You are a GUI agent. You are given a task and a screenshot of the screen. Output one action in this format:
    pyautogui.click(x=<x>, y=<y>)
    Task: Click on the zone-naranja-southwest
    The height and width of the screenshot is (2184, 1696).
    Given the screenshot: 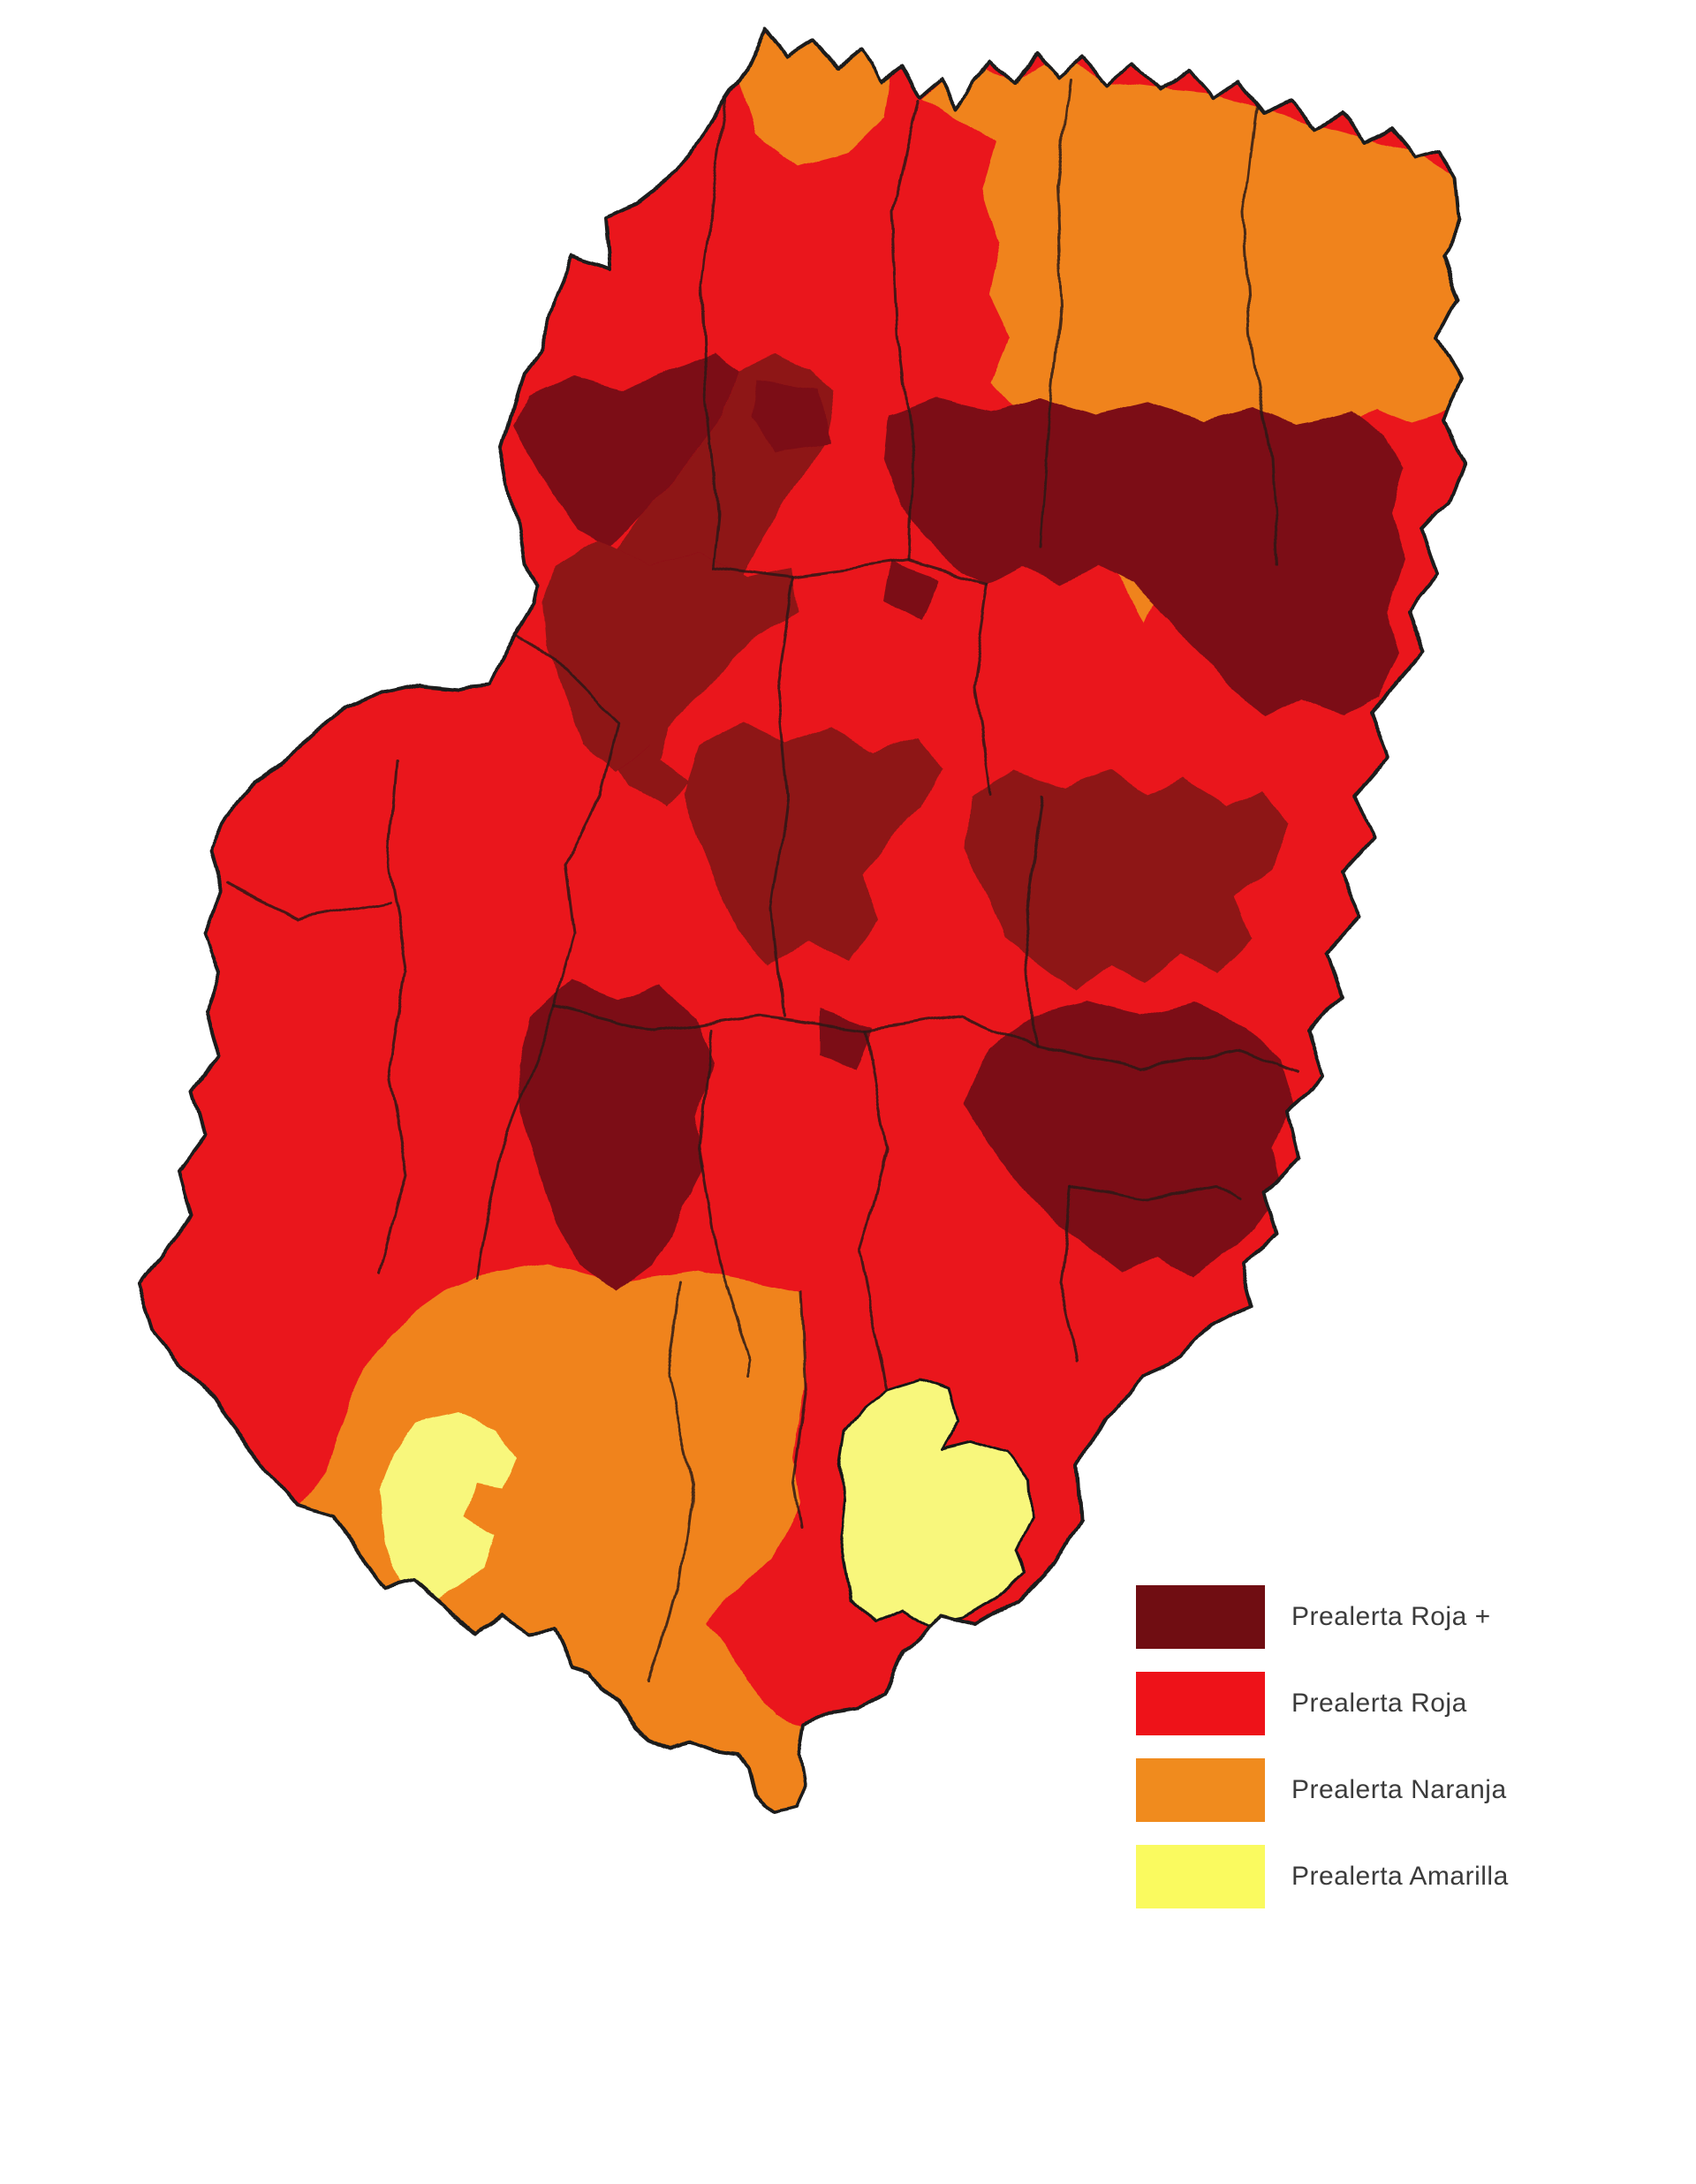 What is the action you would take?
    pyautogui.click(x=551, y=1537)
    